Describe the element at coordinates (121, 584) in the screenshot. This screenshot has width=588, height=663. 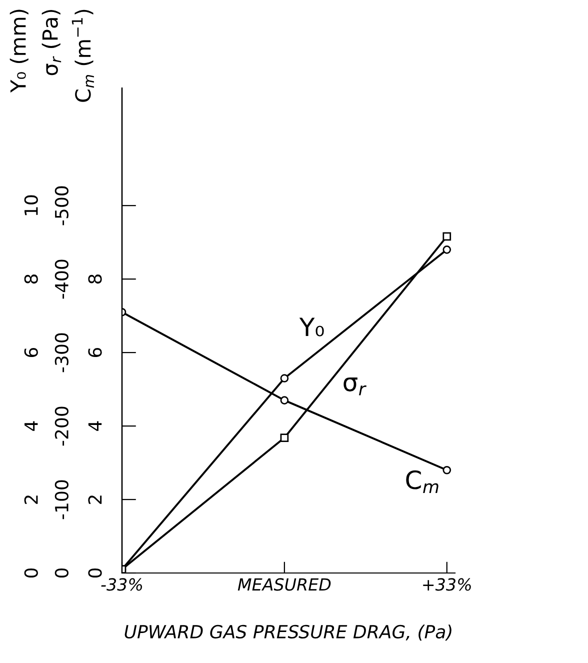
I see `x-tick-label: -33%` at that location.